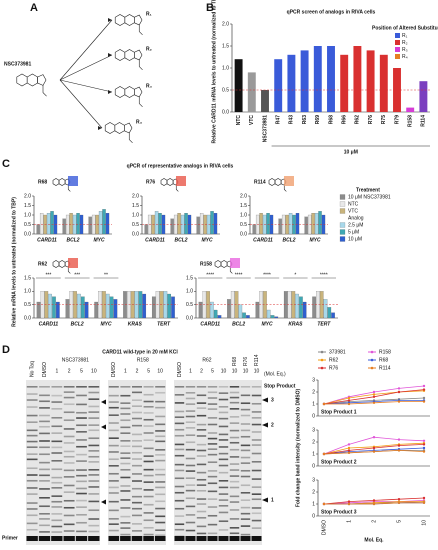 The height and width of the screenshot is (550, 438). What do you see at coordinates (225, 68) in the screenshot?
I see `y-tick-label: 1.0` at bounding box center [225, 68].